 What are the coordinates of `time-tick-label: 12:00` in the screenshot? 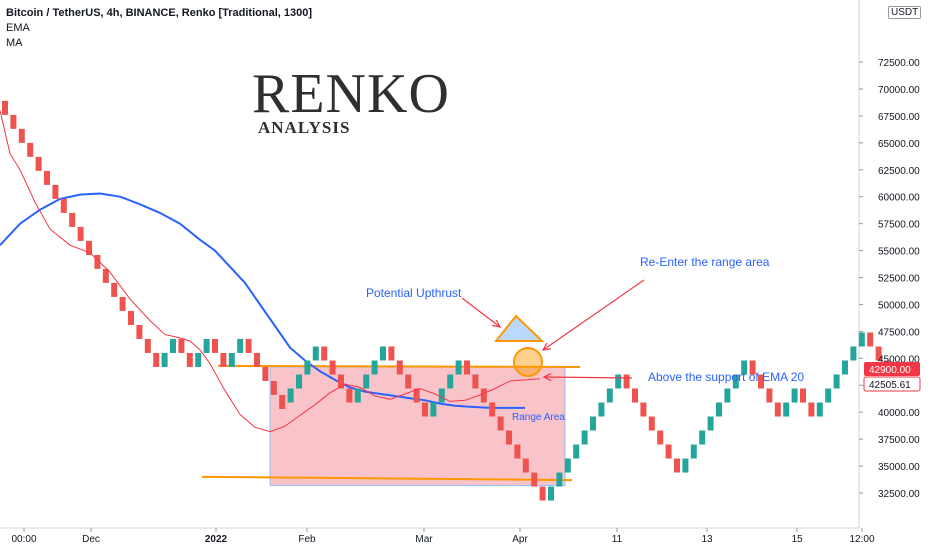 It's located at (861, 539).